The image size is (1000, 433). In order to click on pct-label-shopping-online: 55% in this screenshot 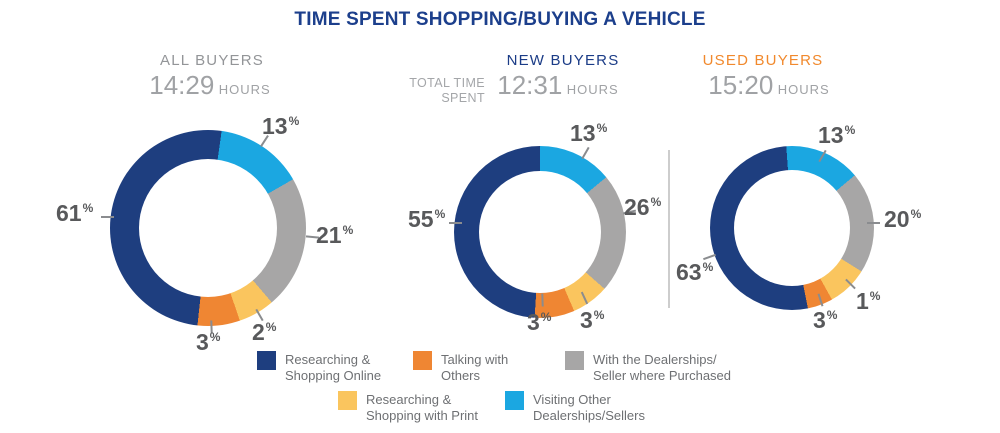, I will do `click(426, 219)`.